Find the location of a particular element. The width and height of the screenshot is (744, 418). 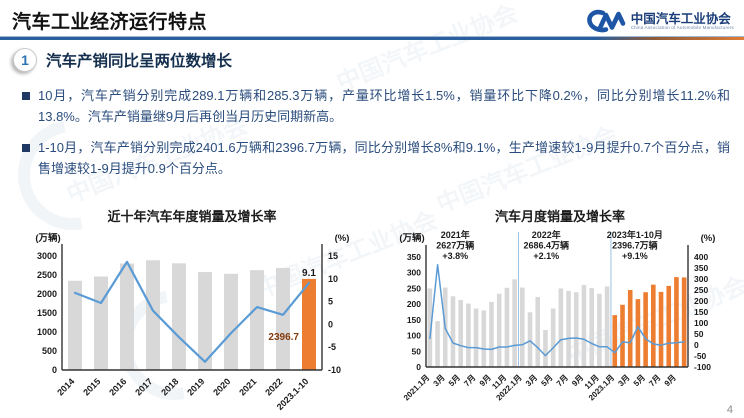

svg-text: 50 is located at coordinates (699, 334).